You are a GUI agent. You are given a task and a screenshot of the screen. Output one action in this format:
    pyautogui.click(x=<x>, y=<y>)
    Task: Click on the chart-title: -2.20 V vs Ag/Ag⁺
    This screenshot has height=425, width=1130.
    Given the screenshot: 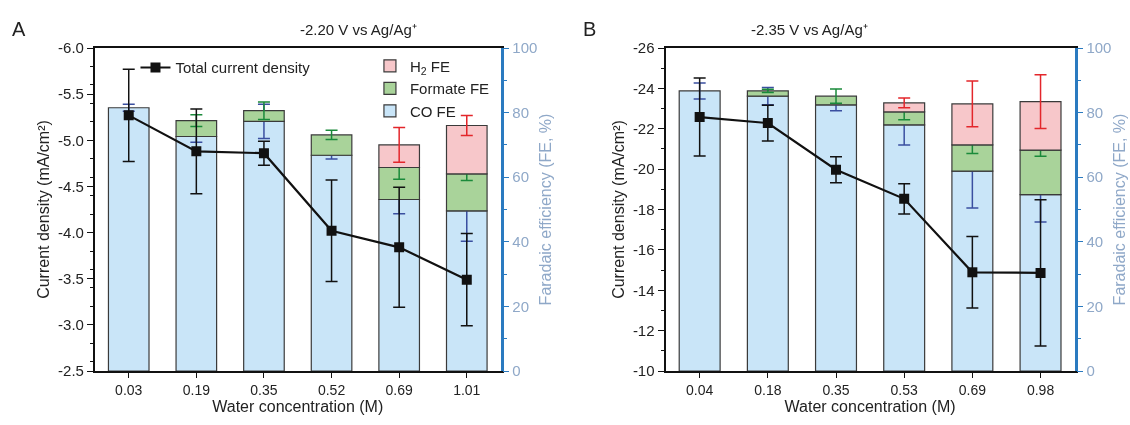 What is the action you would take?
    pyautogui.click(x=358, y=29)
    